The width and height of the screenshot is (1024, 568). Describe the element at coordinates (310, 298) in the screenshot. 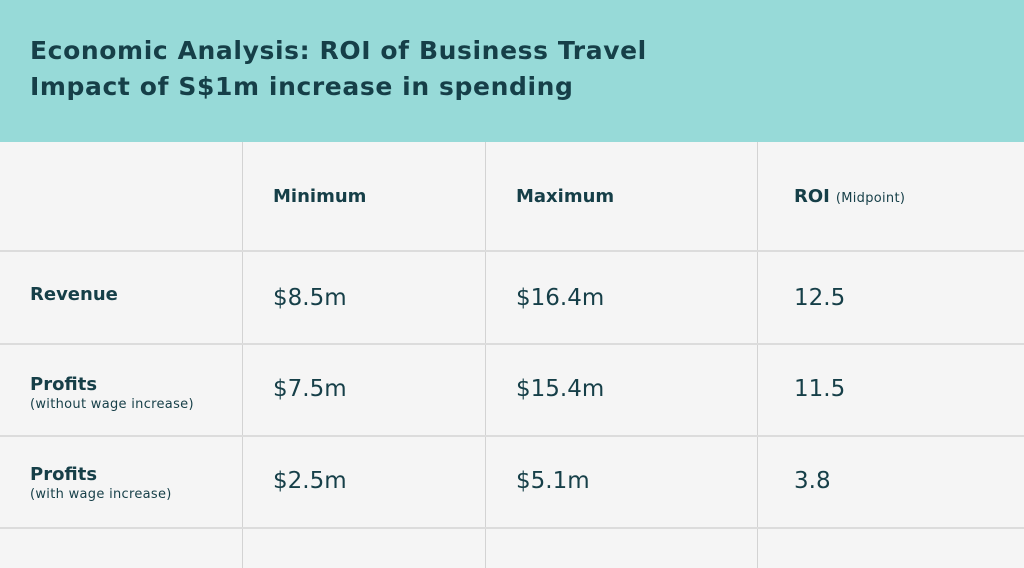

I see `cell-revenue-minimum: $8.5m` at that location.